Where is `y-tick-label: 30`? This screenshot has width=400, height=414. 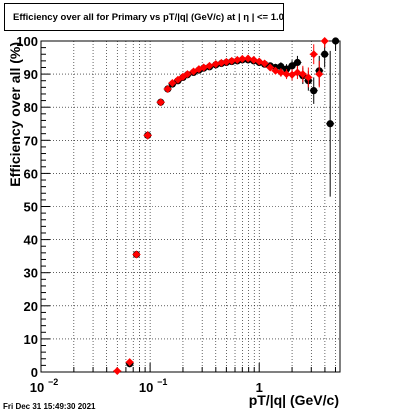
y-tick-label: 30 is located at coordinates (31, 273).